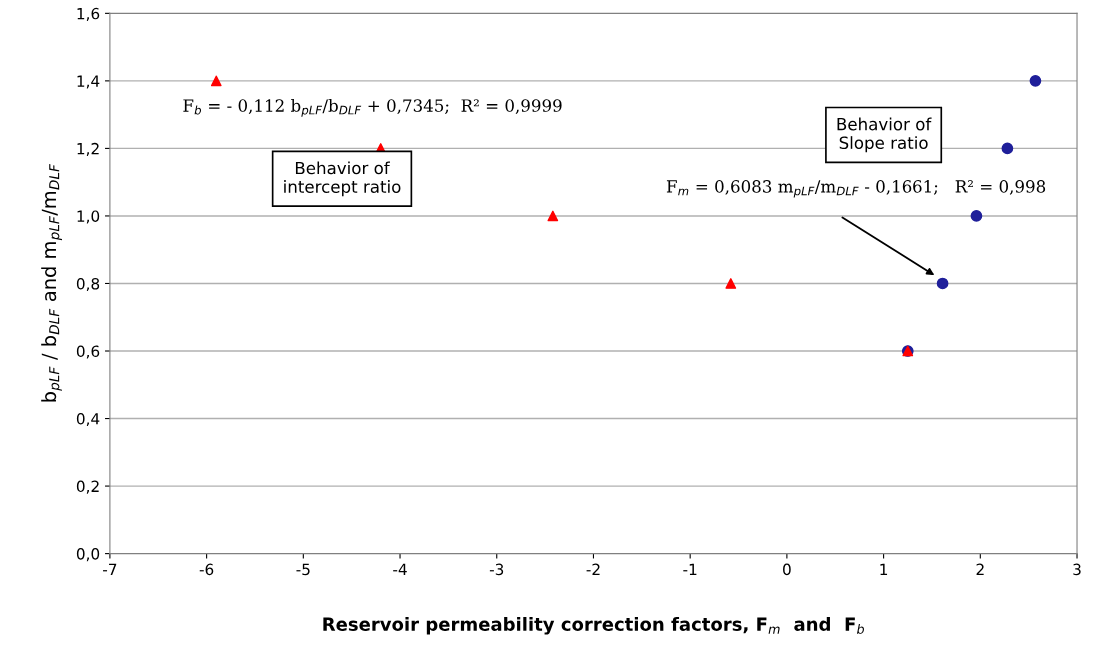 This screenshot has width=1099, height=667. What do you see at coordinates (496, 569) in the screenshot?
I see `x-tick-label: -3` at bounding box center [496, 569].